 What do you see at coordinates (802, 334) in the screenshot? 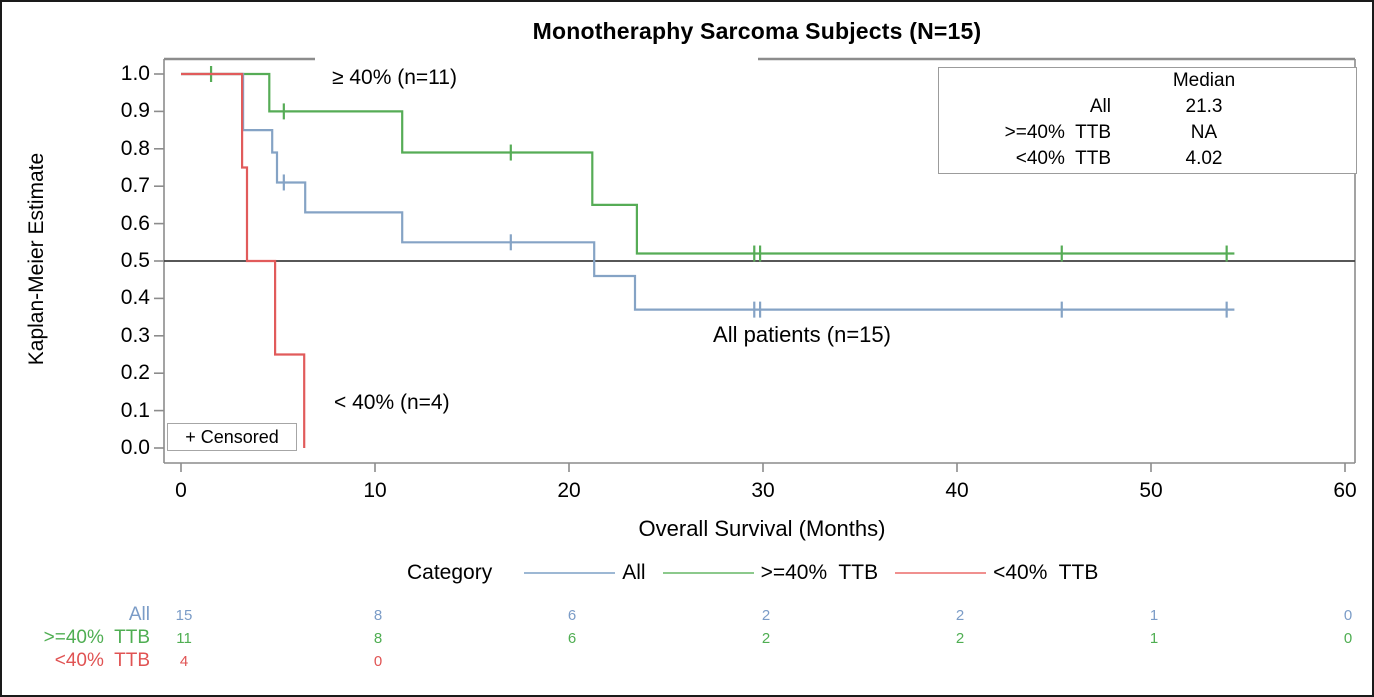
I see `annotation-all-patients: All patients (n=15)` at bounding box center [802, 334].